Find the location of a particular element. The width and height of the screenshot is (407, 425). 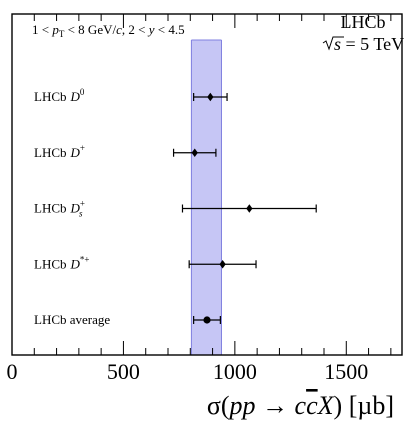

point-label: LHCb D*+ is located at coordinates (61, 262).